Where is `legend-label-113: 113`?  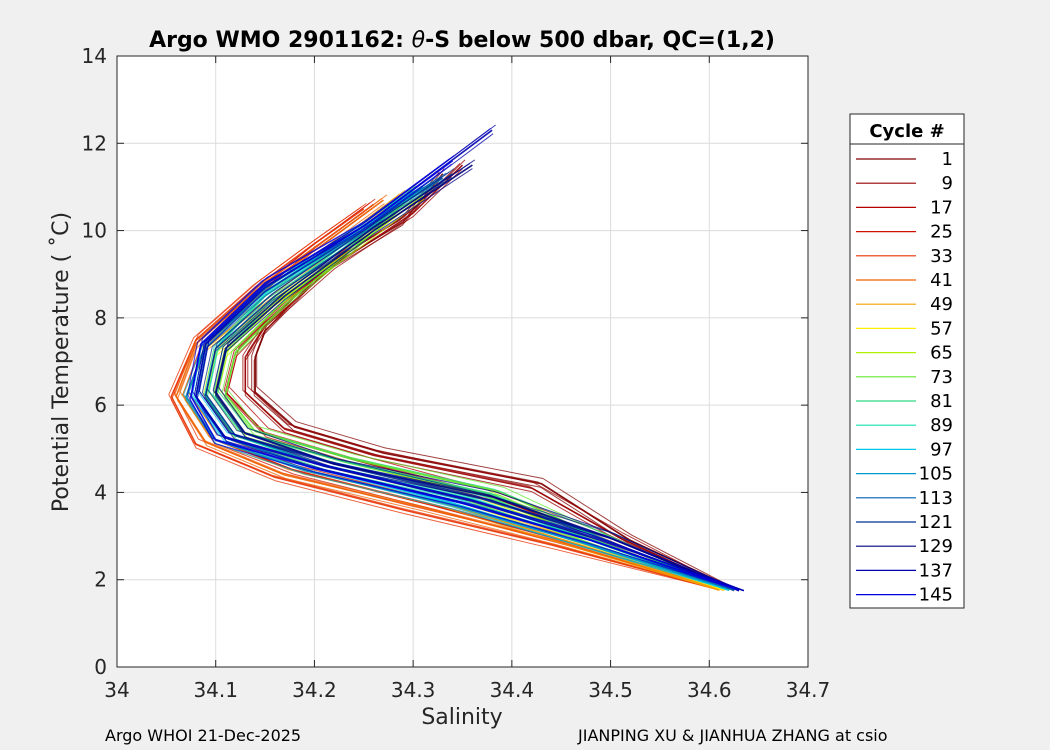 legend-label-113: 113 is located at coordinates (936, 498).